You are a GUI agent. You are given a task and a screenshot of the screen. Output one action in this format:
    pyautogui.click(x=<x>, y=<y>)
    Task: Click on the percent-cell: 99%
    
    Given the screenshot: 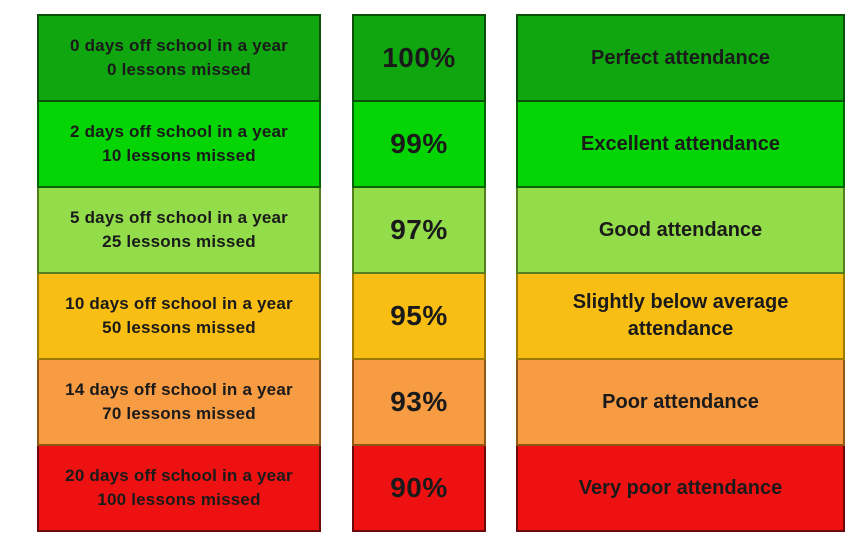 What is the action you would take?
    pyautogui.click(x=419, y=145)
    